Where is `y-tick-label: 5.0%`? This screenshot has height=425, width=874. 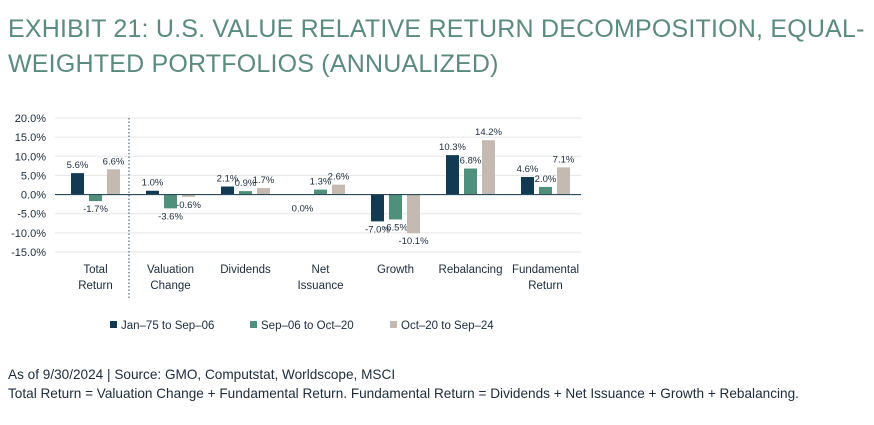
y-tick-label: 5.0% is located at coordinates (33, 176).